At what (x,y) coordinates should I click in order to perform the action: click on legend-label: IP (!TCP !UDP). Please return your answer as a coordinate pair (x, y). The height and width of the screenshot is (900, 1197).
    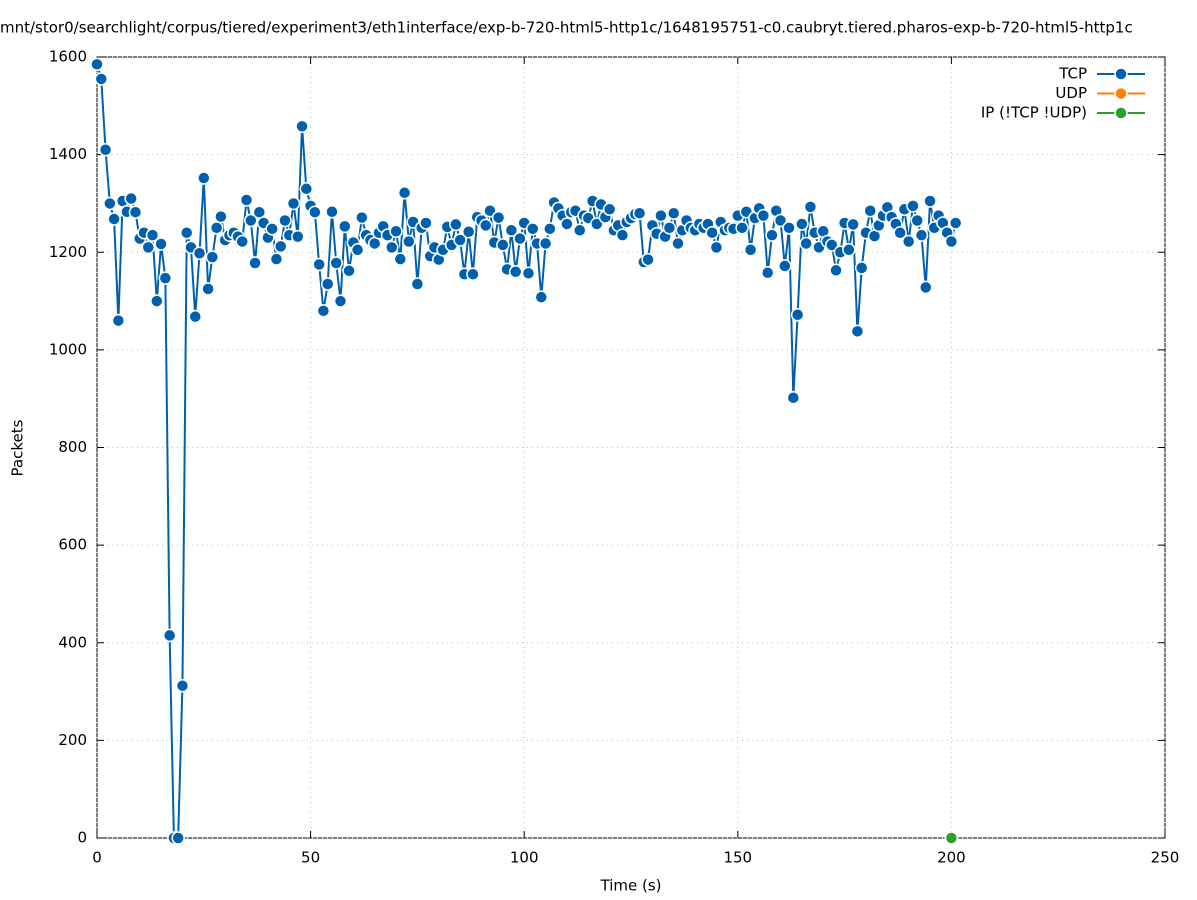
    Looking at the image, I should click on (1034, 113).